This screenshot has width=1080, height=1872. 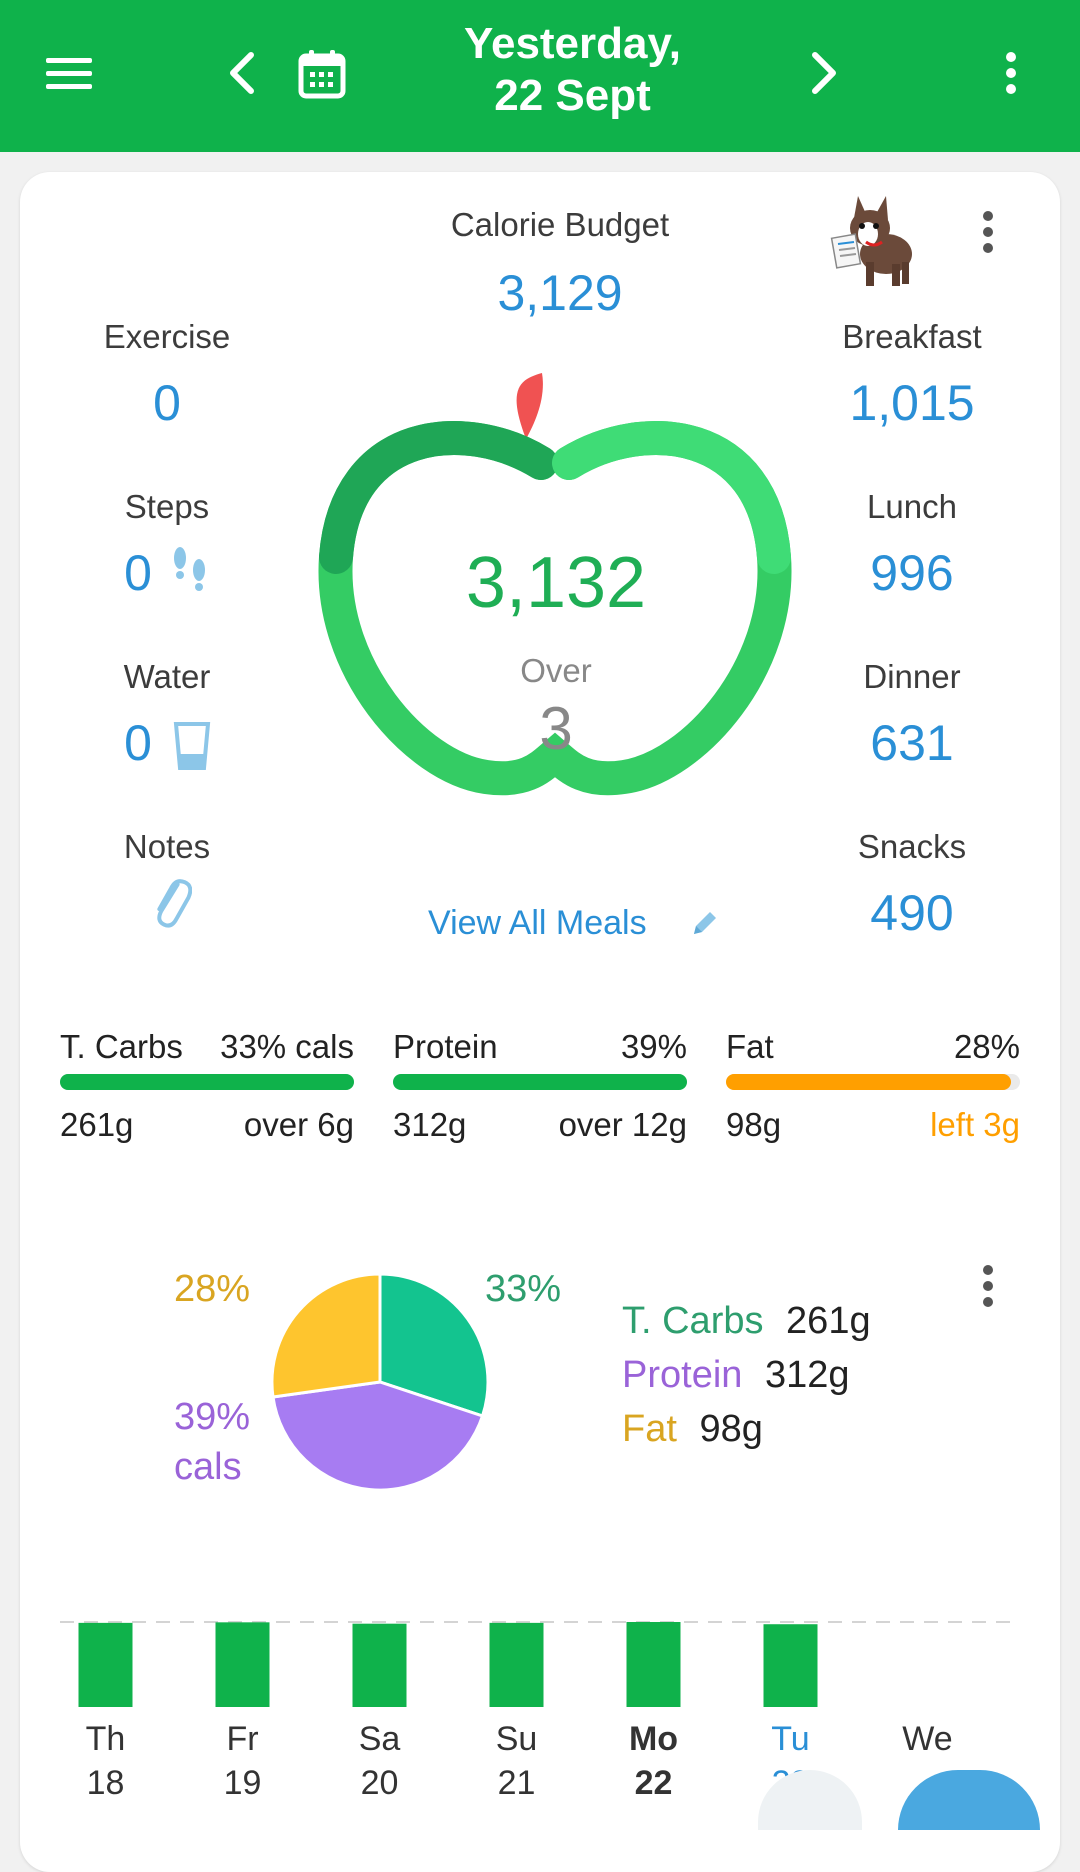 I want to click on exercise-value: 0, so click(x=167, y=403).